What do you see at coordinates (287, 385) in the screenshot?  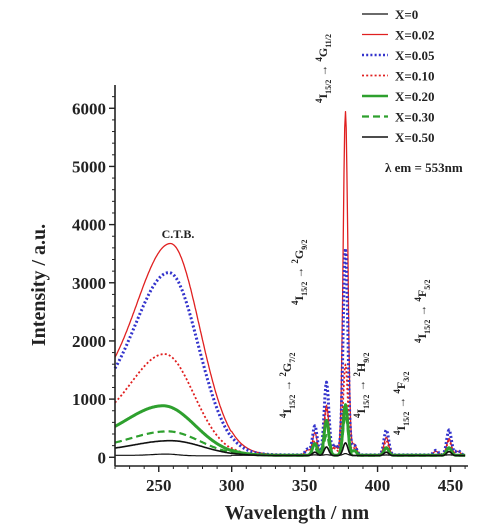 I see `transition-label: 4I15/2 → 2G7/2` at bounding box center [287, 385].